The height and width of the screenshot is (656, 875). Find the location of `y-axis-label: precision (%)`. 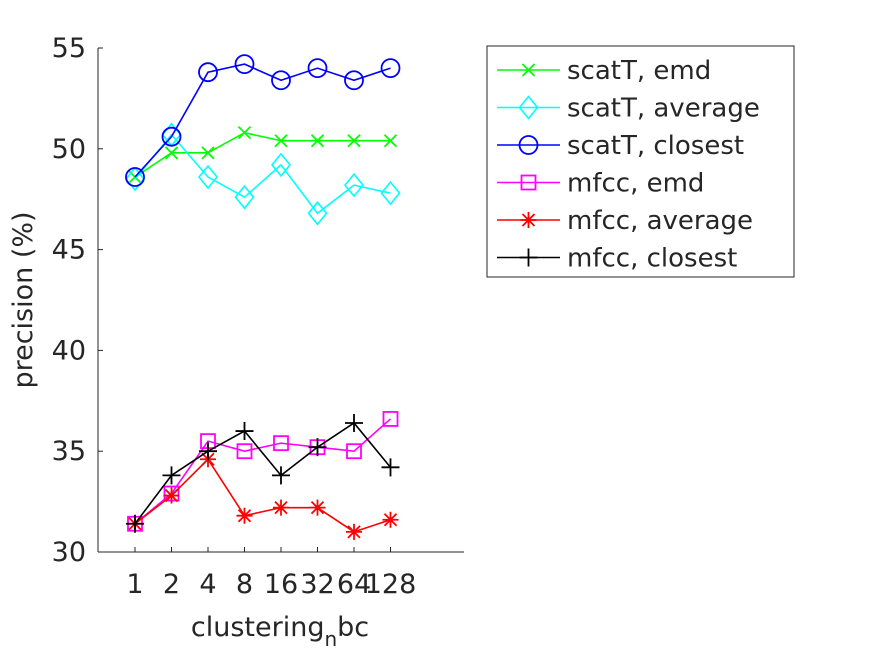

y-axis-label: precision (%) is located at coordinates (23, 299).